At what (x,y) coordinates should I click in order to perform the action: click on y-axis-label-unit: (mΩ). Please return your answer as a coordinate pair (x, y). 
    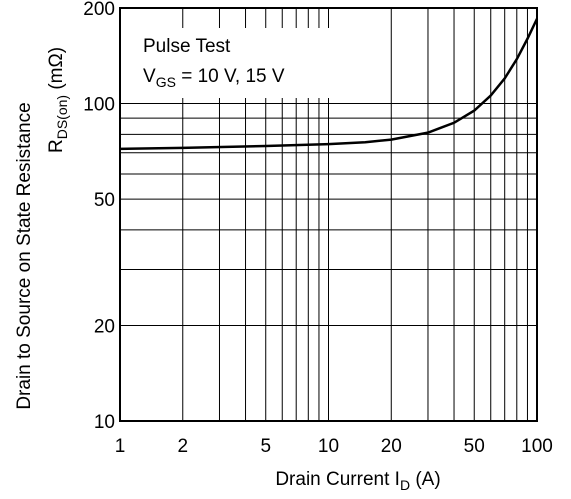
    Looking at the image, I should click on (56, 71).